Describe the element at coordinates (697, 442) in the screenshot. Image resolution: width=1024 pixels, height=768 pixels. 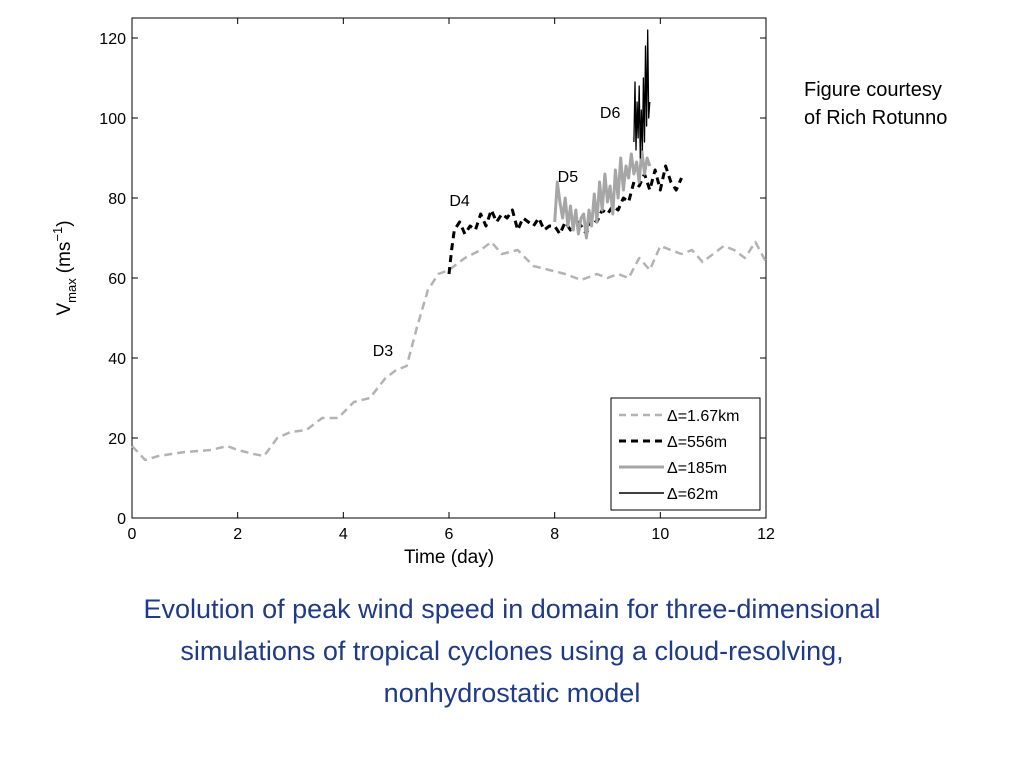
I see `legend-label-556m: Δ=556m` at that location.